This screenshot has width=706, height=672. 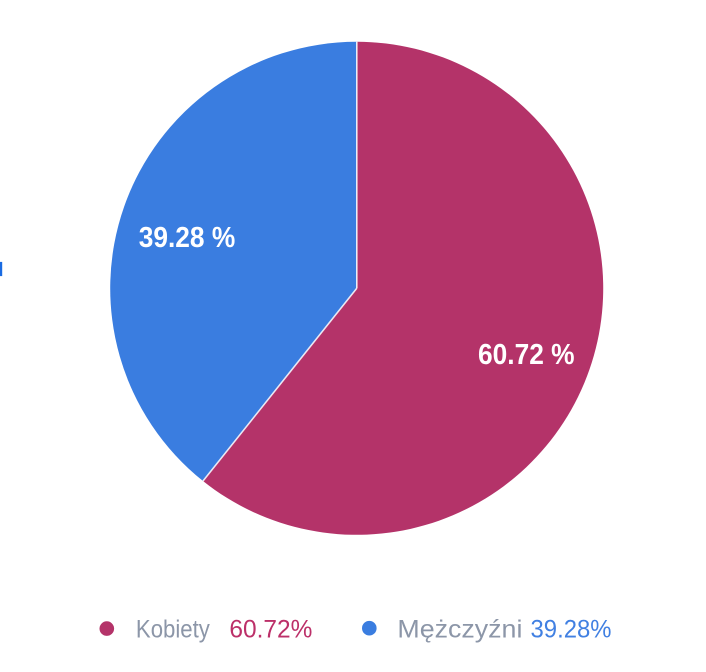 I want to click on svg-text: 60.72 %, so click(x=526, y=355).